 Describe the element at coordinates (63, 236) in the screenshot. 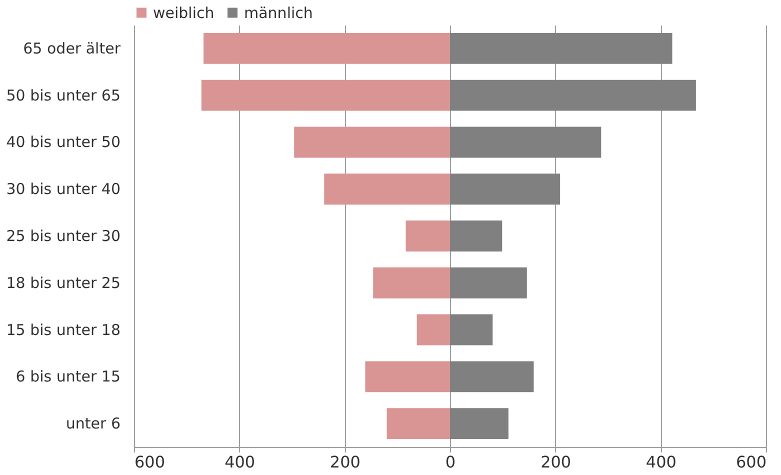

I see `y-tick-label: 25 bis unter 30` at that location.